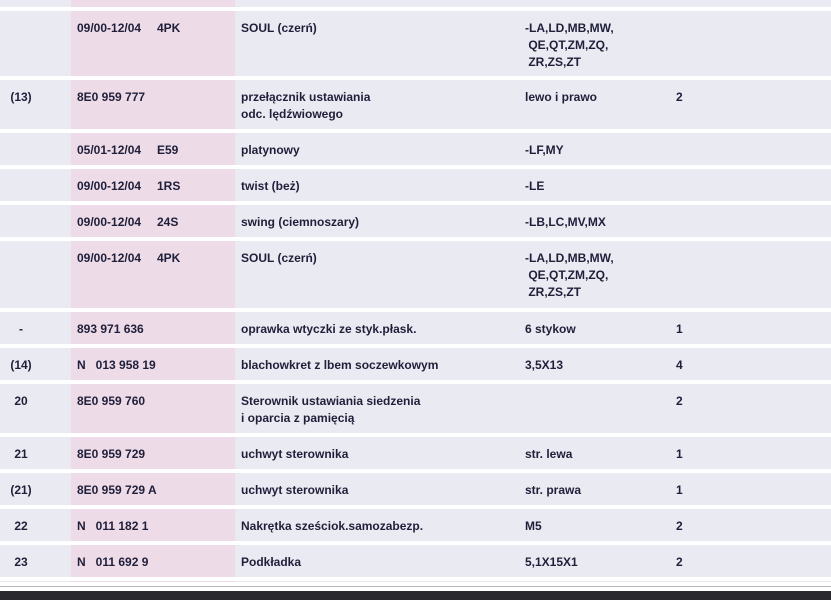 The width and height of the screenshot is (831, 600). Describe the element at coordinates (111, 97) in the screenshot. I see `part-number: 8E0 959 777` at that location.